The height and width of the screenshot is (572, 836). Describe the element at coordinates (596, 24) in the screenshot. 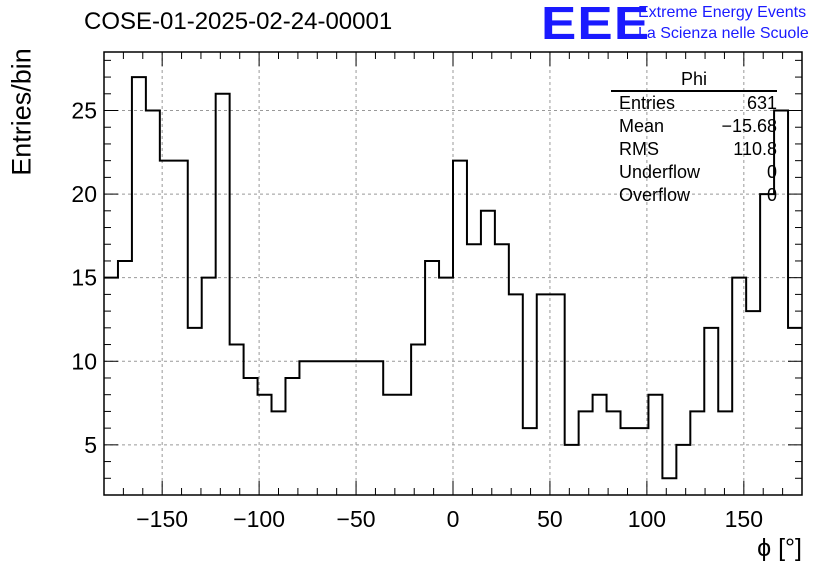

I see `eee-logo: EEE` at that location.